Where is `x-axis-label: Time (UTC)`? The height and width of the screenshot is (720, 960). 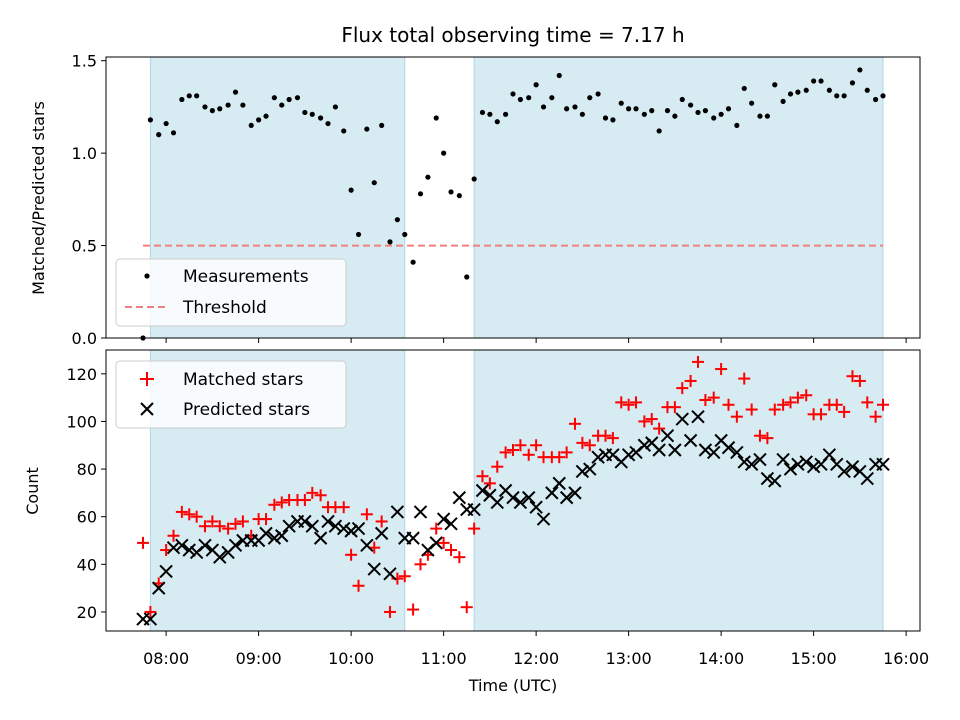
x-axis-label: Time (UTC) is located at coordinates (512, 685).